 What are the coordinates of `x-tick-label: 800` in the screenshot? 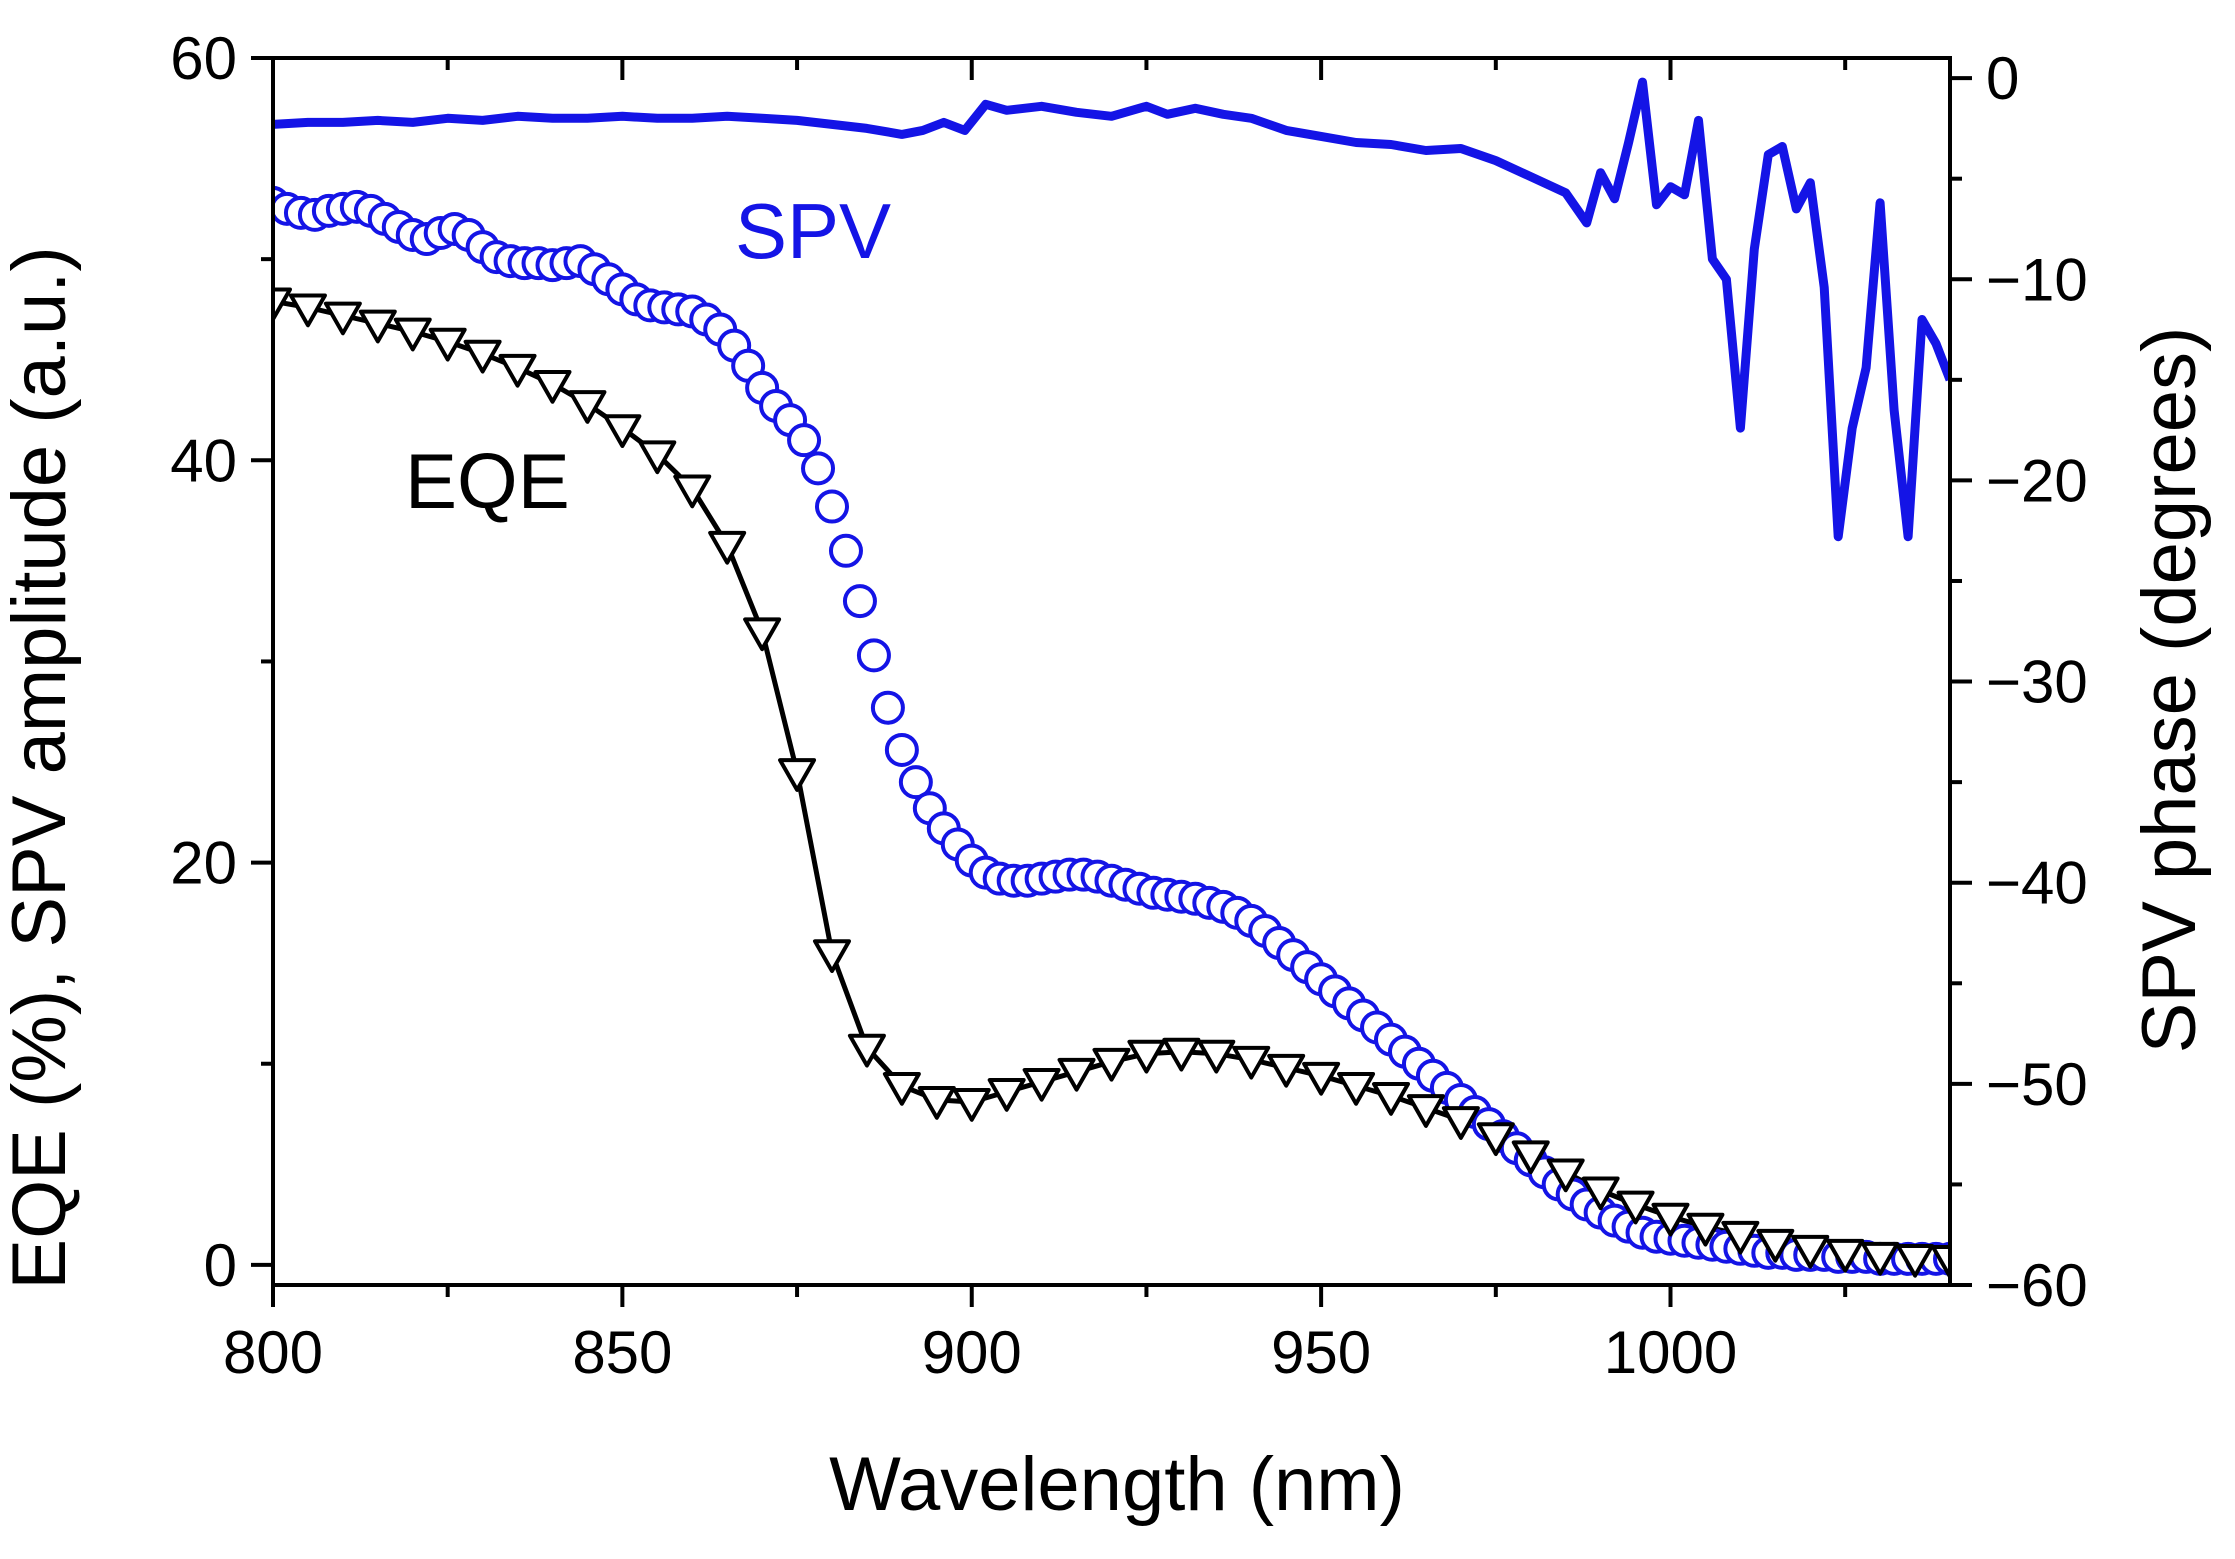 It's located at (273, 1352).